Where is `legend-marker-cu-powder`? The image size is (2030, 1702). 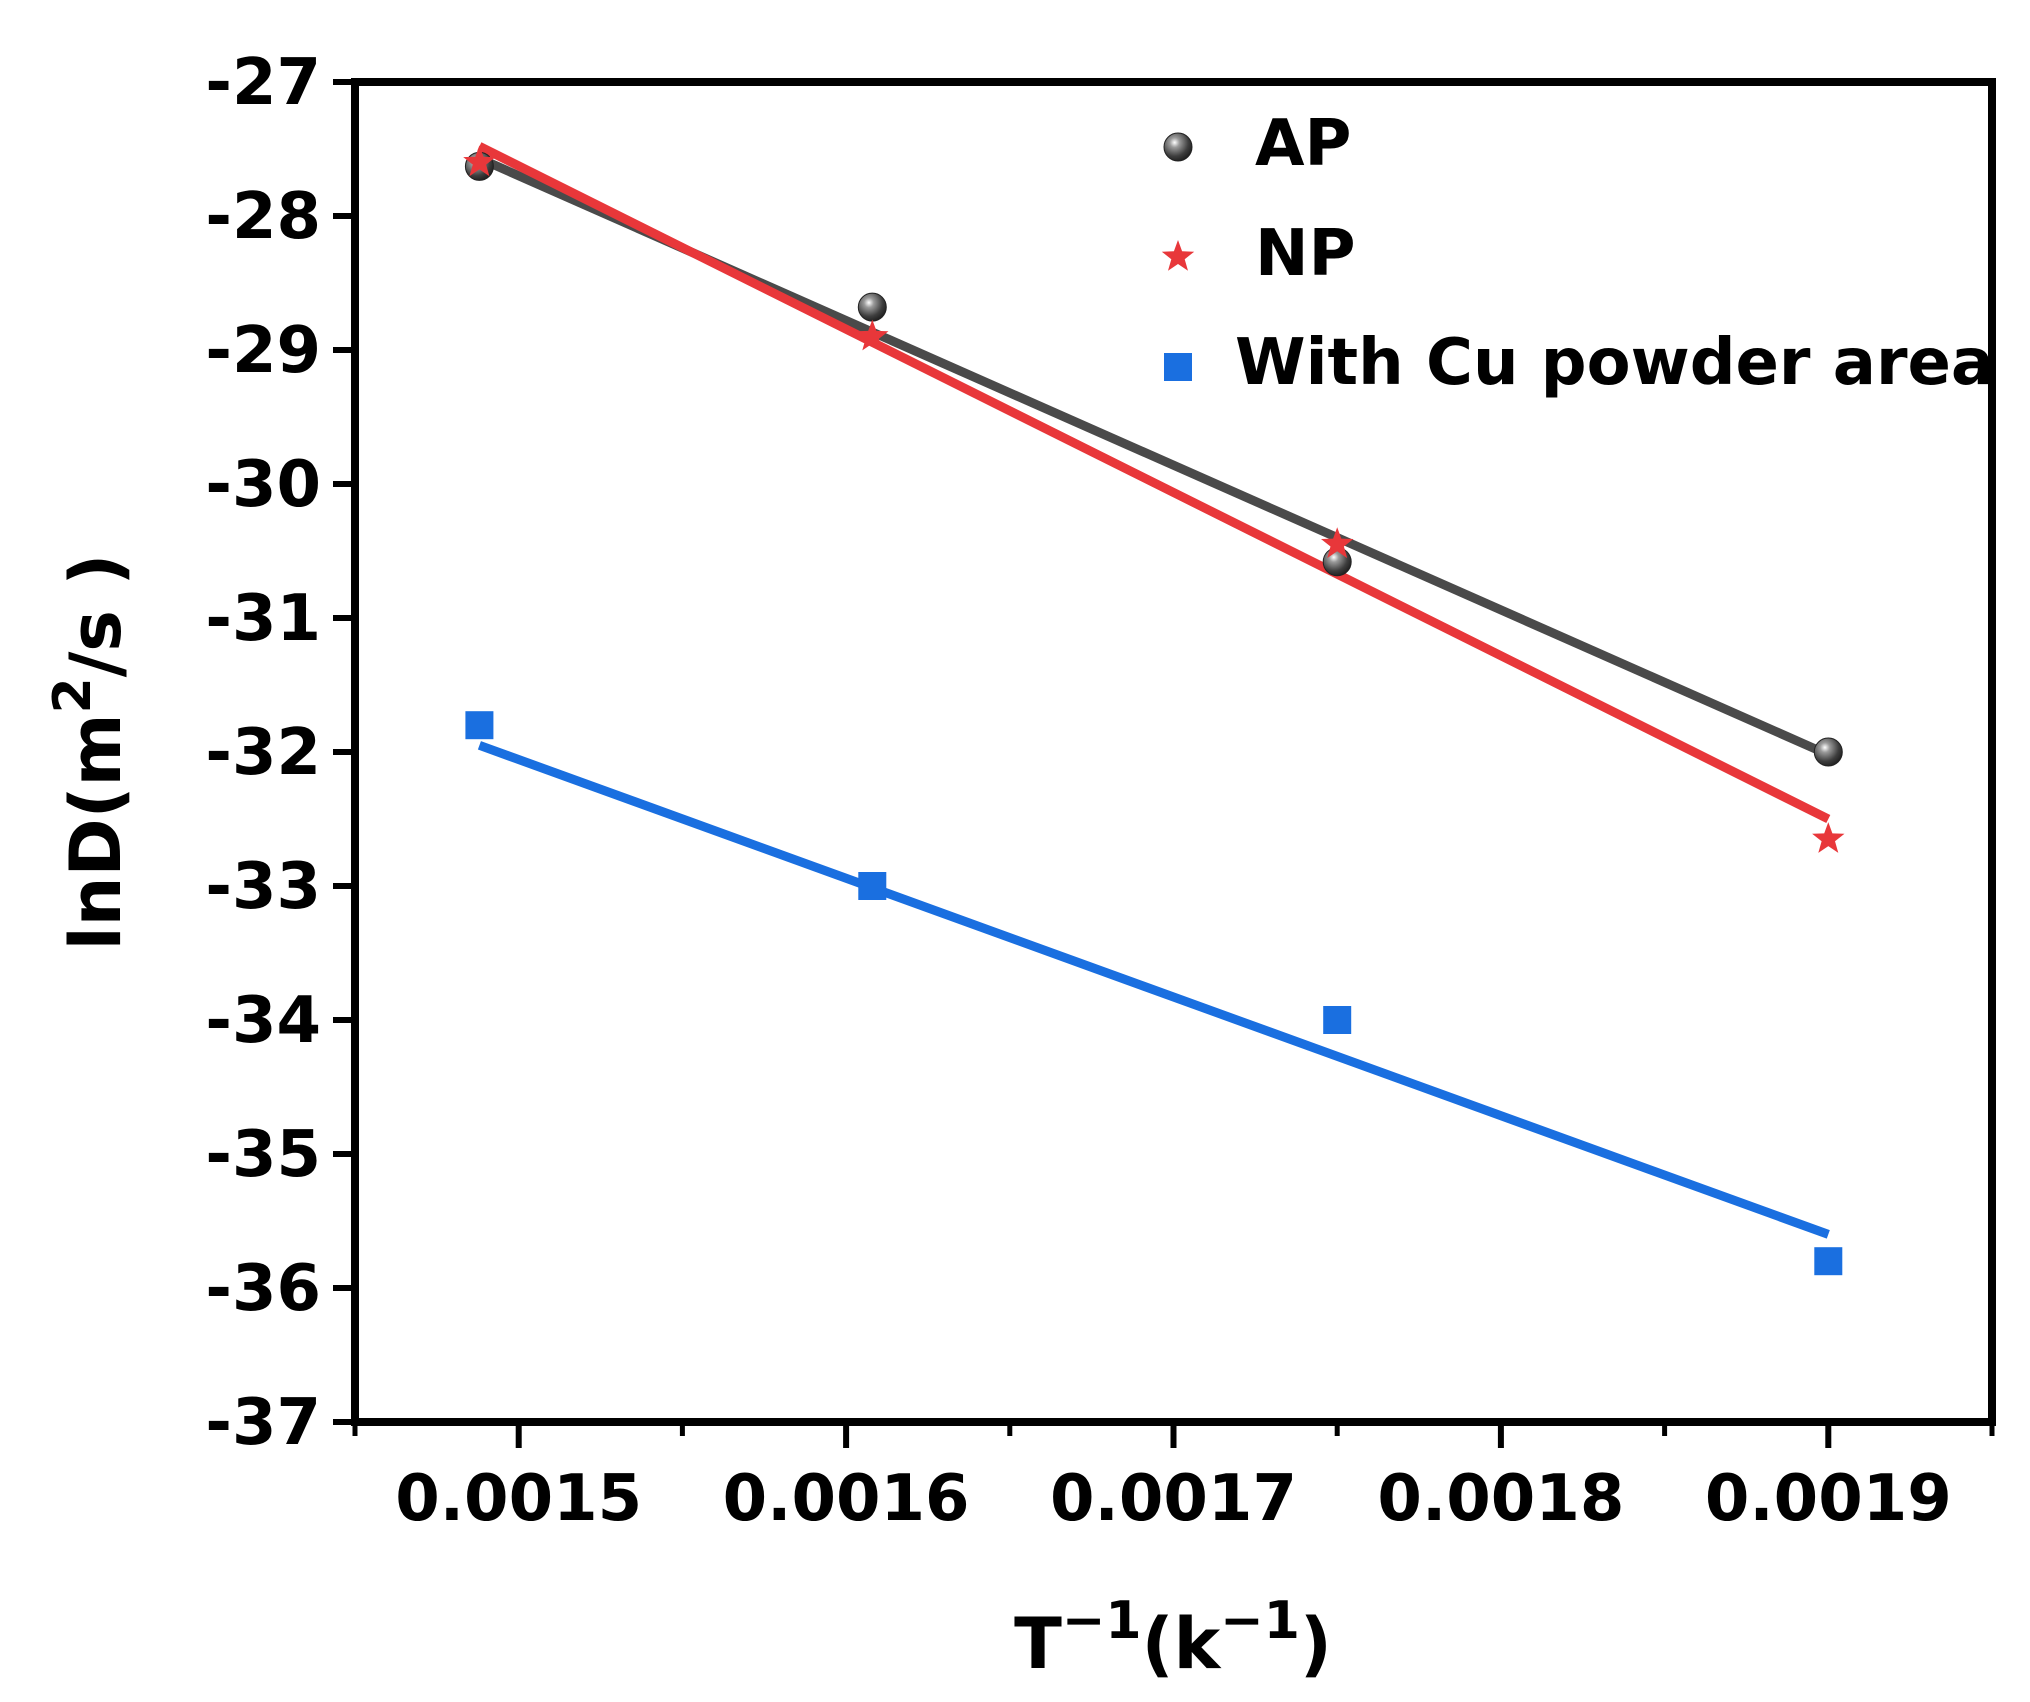 legend-marker-cu-powder is located at coordinates (1178, 367).